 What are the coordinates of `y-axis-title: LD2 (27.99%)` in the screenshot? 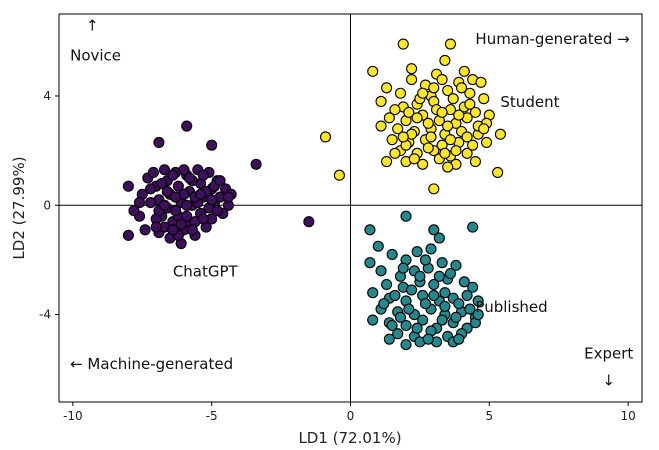 It's located at (19, 207).